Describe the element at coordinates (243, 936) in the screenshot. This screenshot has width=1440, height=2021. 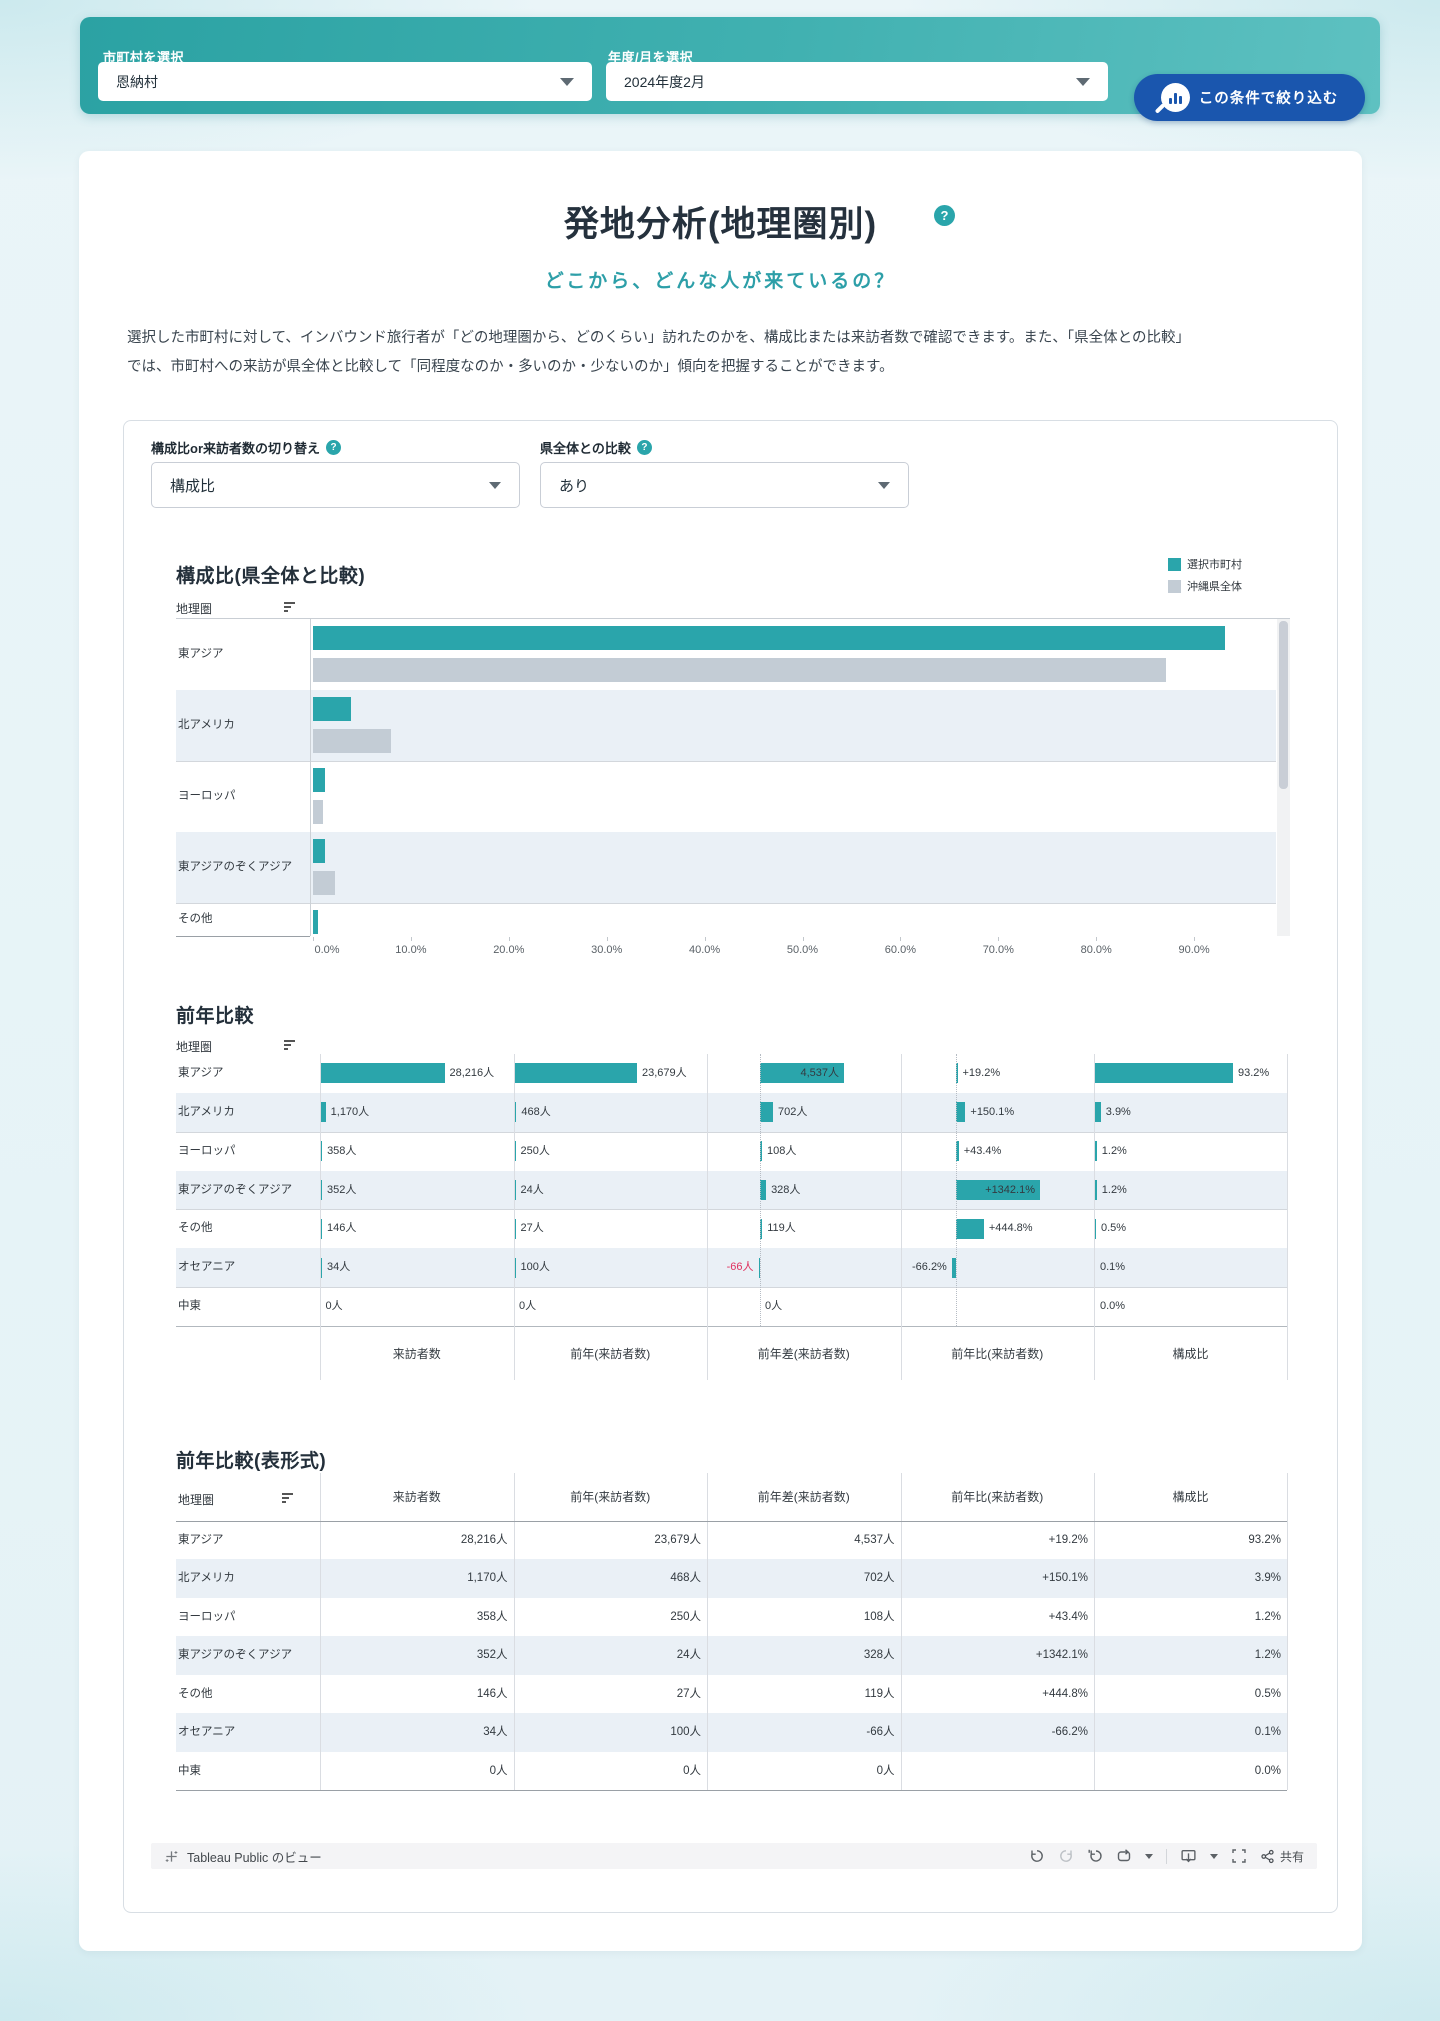
I see `label-column-border` at that location.